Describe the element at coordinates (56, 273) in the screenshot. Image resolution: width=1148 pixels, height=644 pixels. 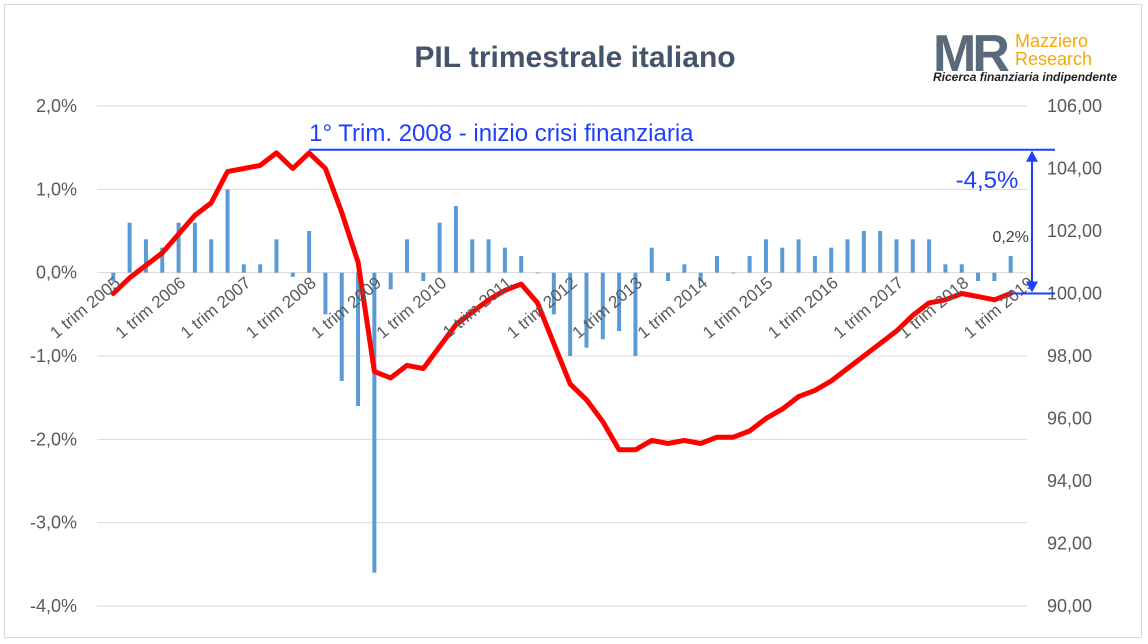
I see `y-left-tick-label: 0,0%` at that location.